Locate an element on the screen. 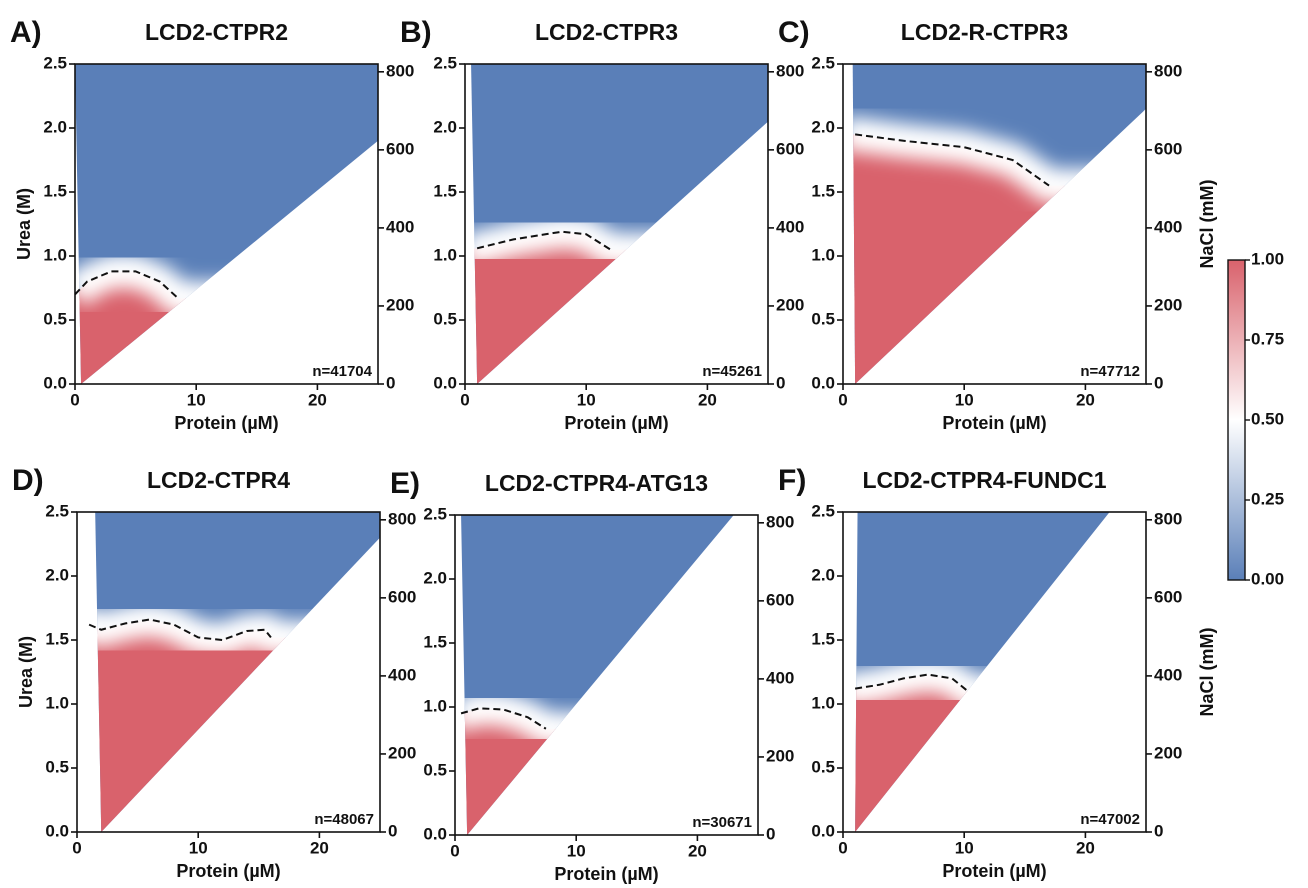  panel-label: B) is located at coordinates (416, 32).